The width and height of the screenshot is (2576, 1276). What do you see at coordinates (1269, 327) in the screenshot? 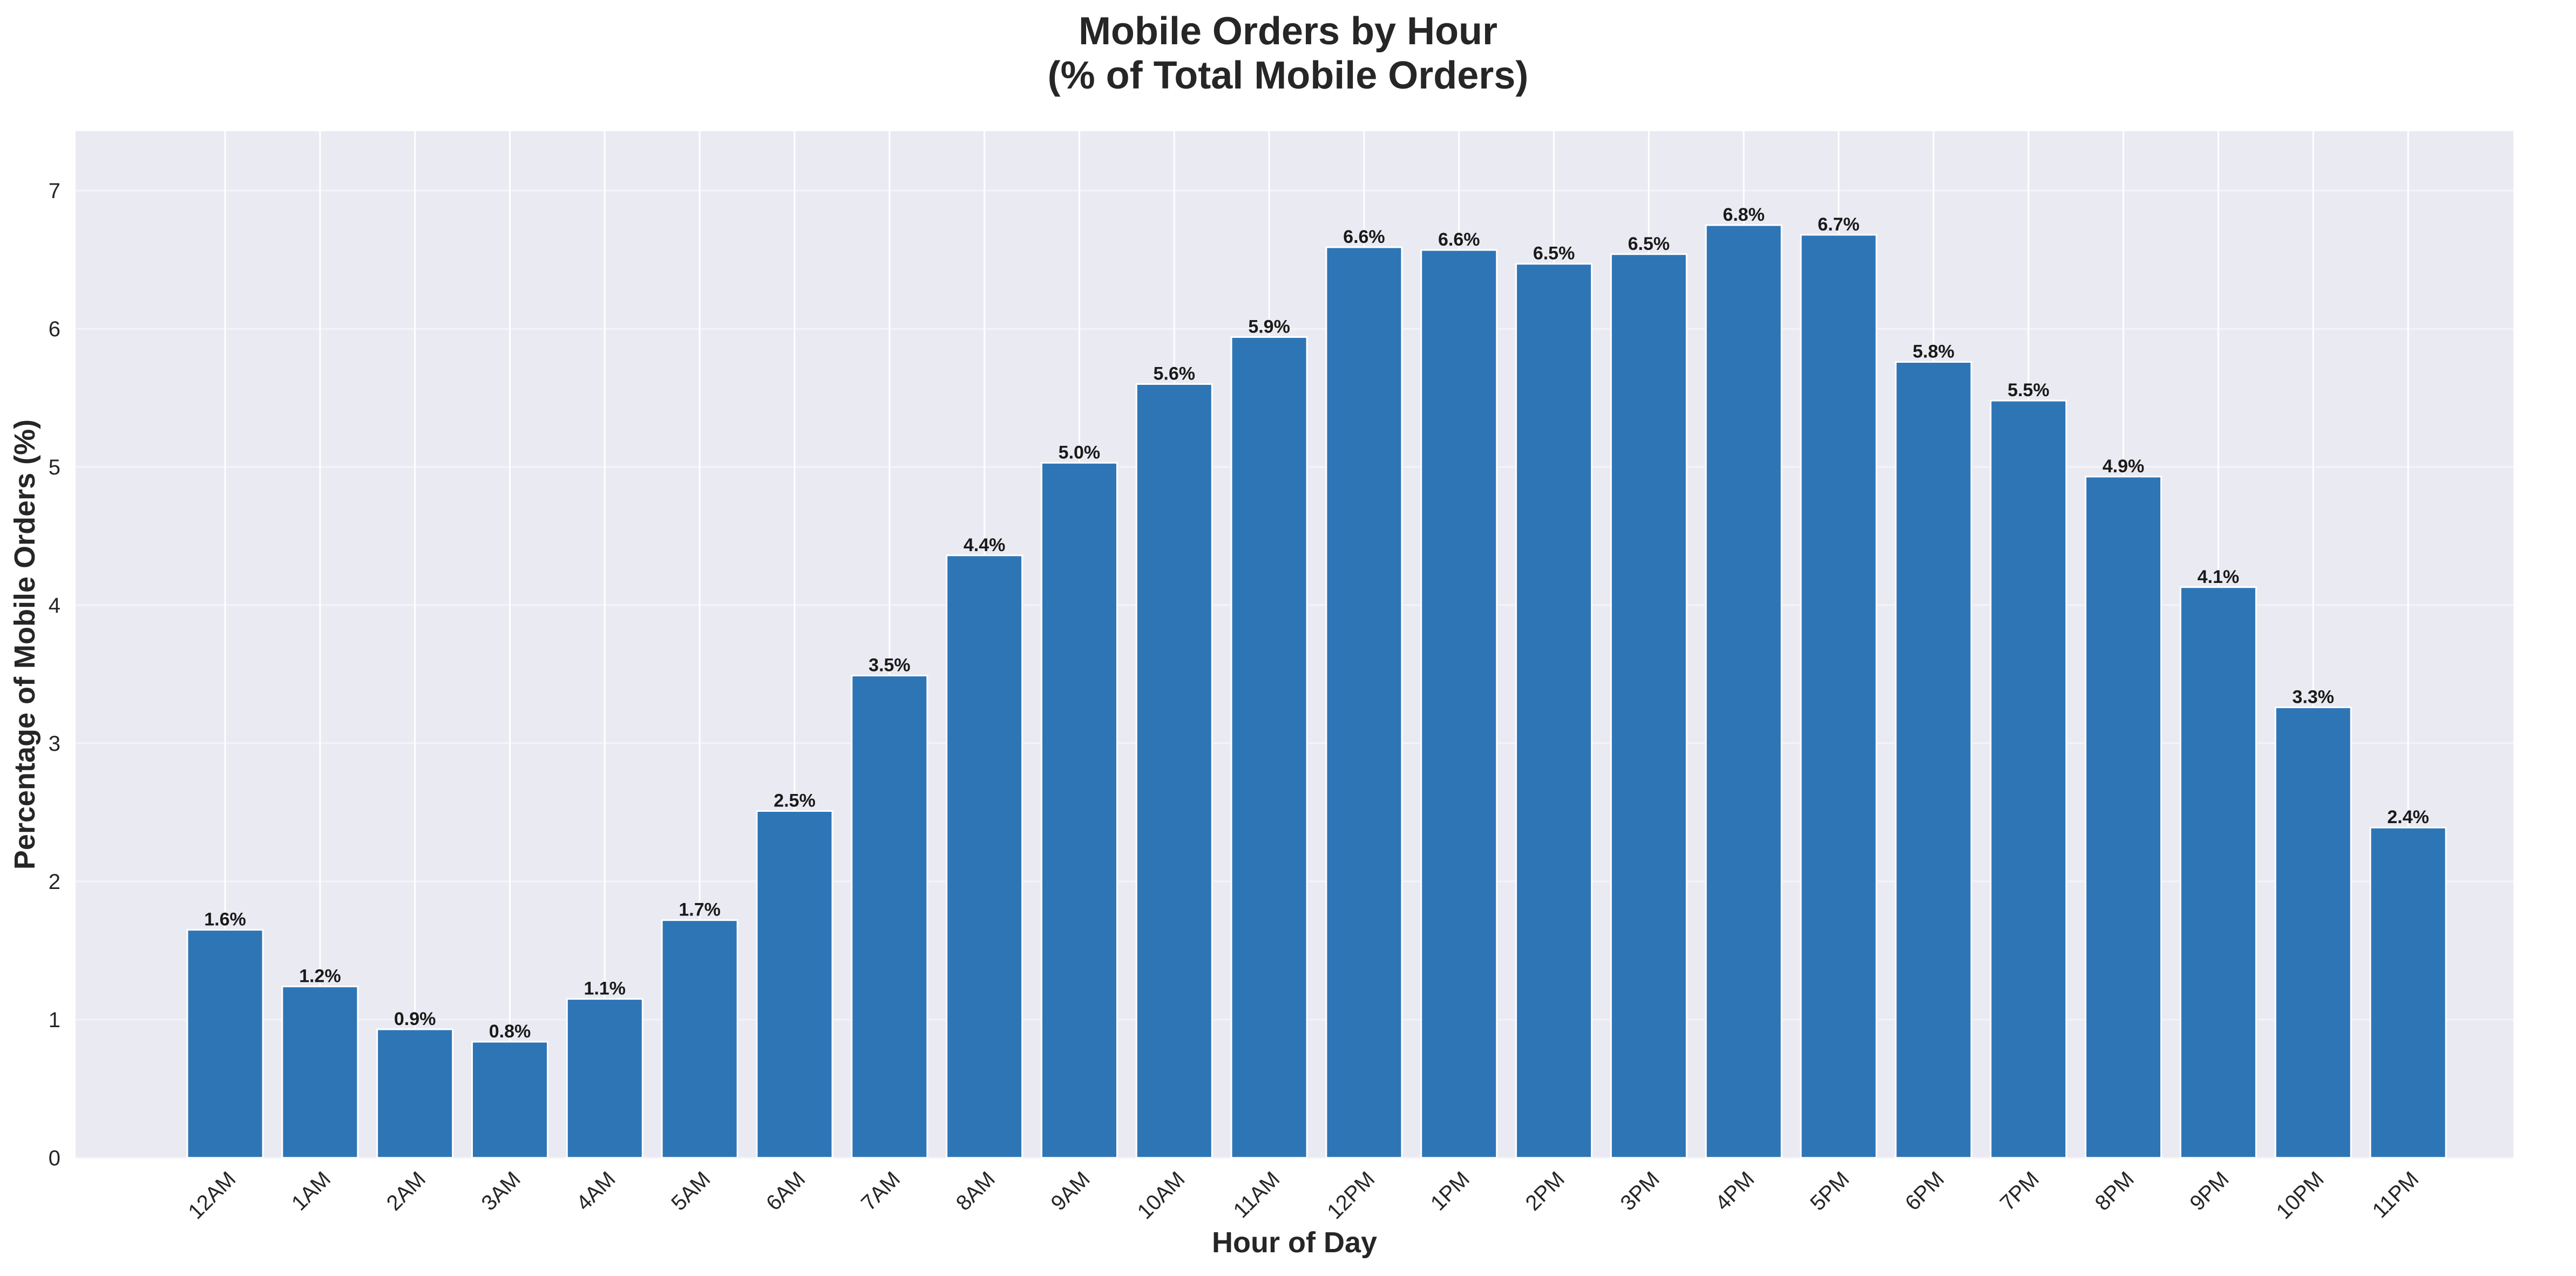
I see `data-label: 5.9%` at bounding box center [1269, 327].